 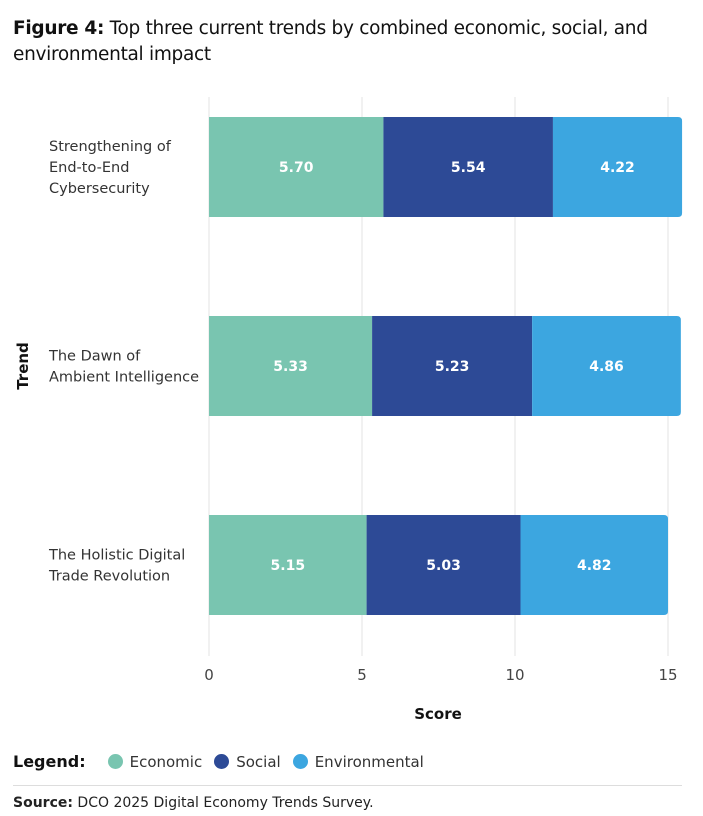 What do you see at coordinates (123, 367) in the screenshot?
I see `y-category-label: The Dawn of Ambient Intelligence` at bounding box center [123, 367].